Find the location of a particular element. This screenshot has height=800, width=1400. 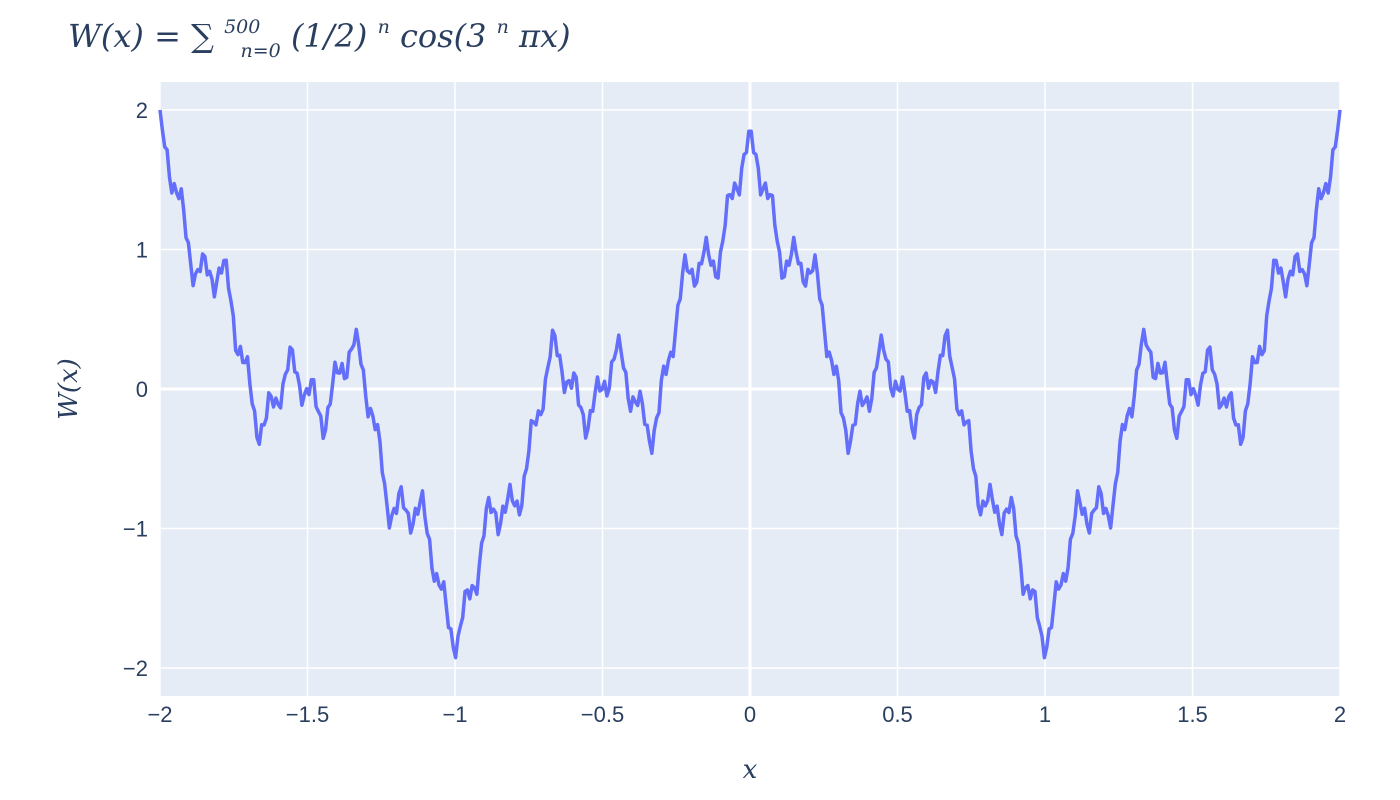

y-tick-label: 1 is located at coordinates (142, 249).